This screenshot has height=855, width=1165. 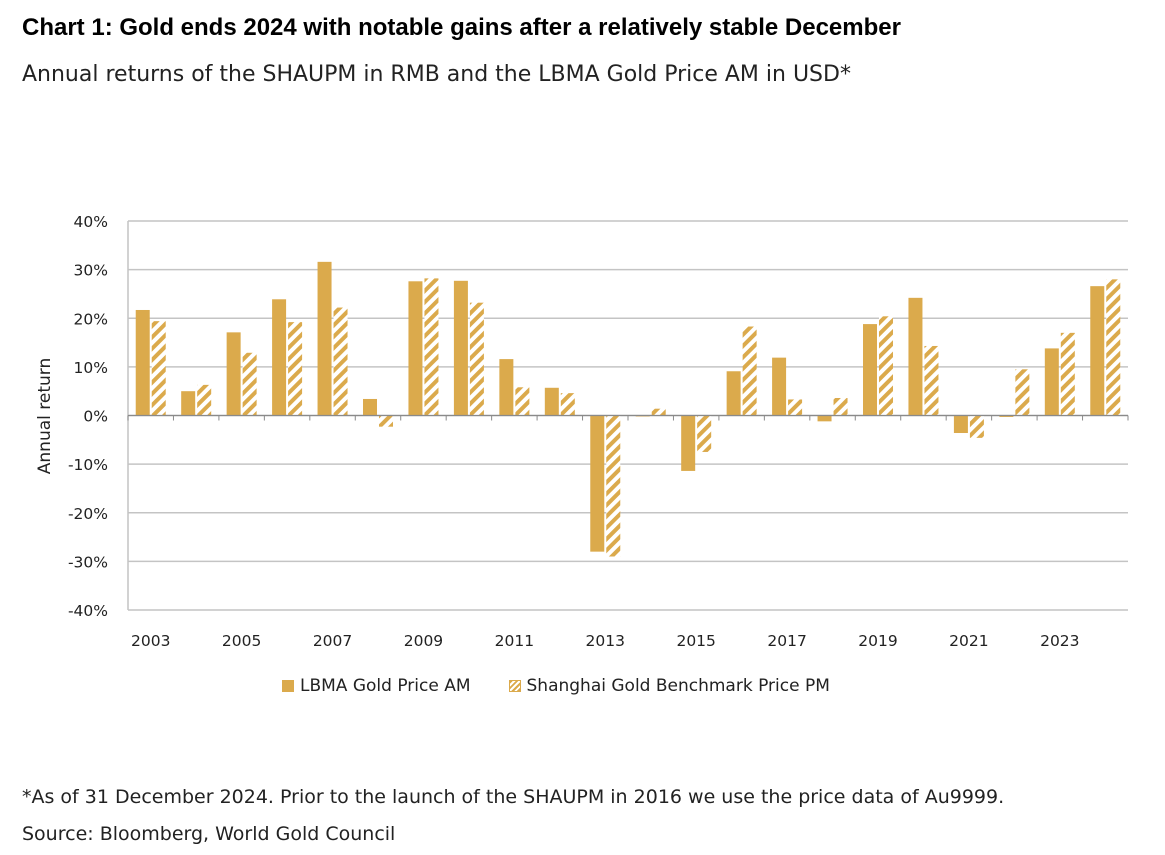 I want to click on legend-item-lbma: LBMA Gold Price AM, so click(x=376, y=686).